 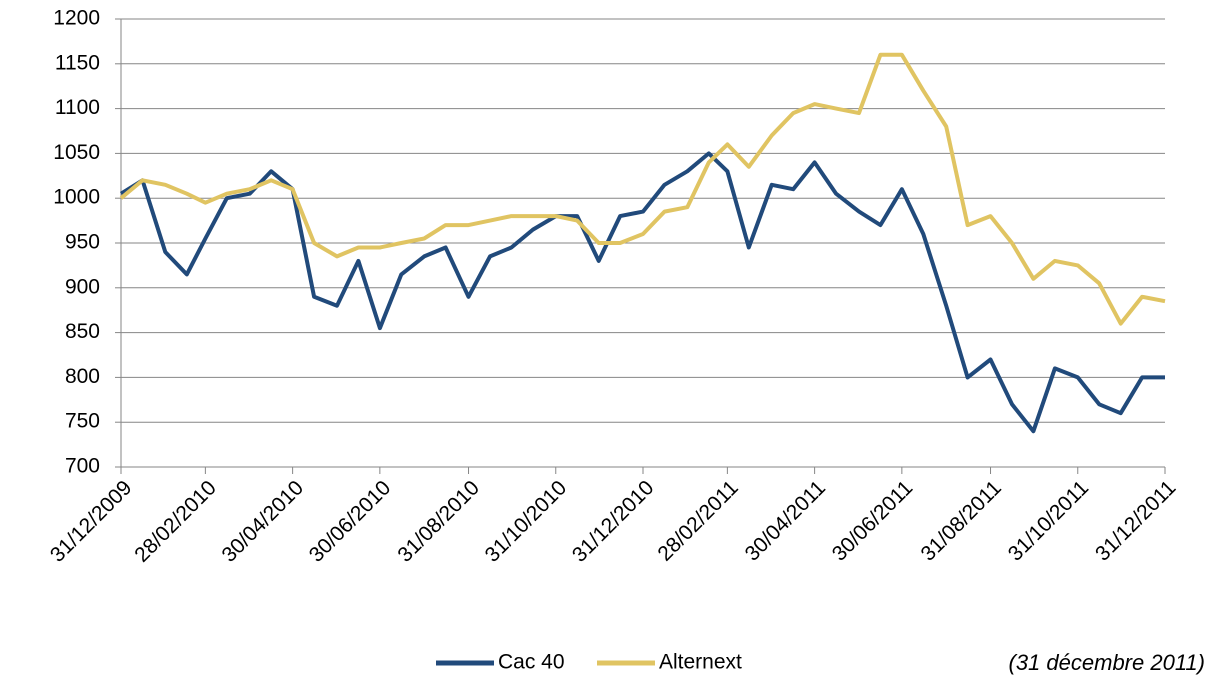 I want to click on x-tick-label: 31/10/2011, so click(x=1048, y=520).